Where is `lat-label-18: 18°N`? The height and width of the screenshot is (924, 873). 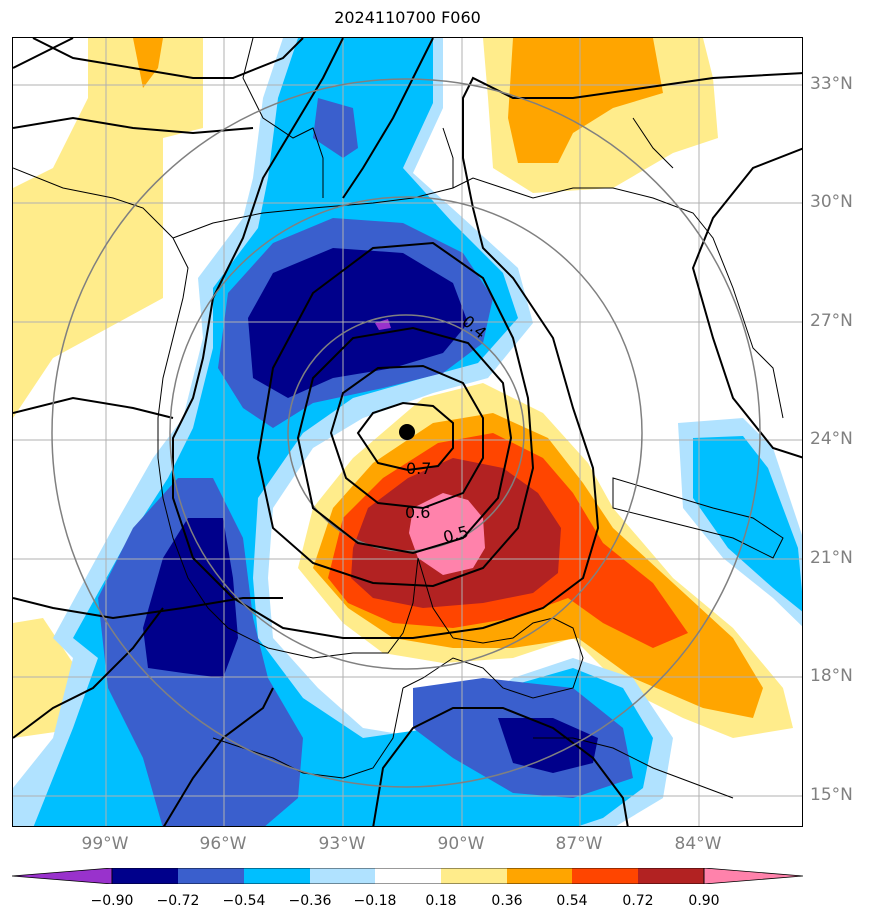 lat-label-18: 18°N is located at coordinates (831, 676).